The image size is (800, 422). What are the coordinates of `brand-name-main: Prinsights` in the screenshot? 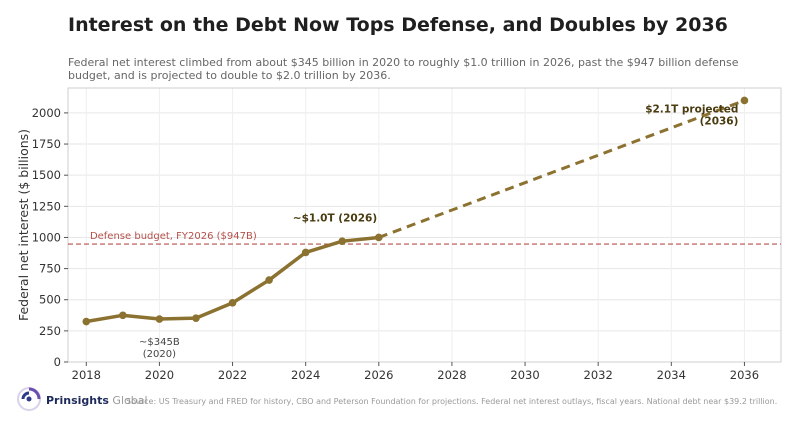 It's located at (77, 400).